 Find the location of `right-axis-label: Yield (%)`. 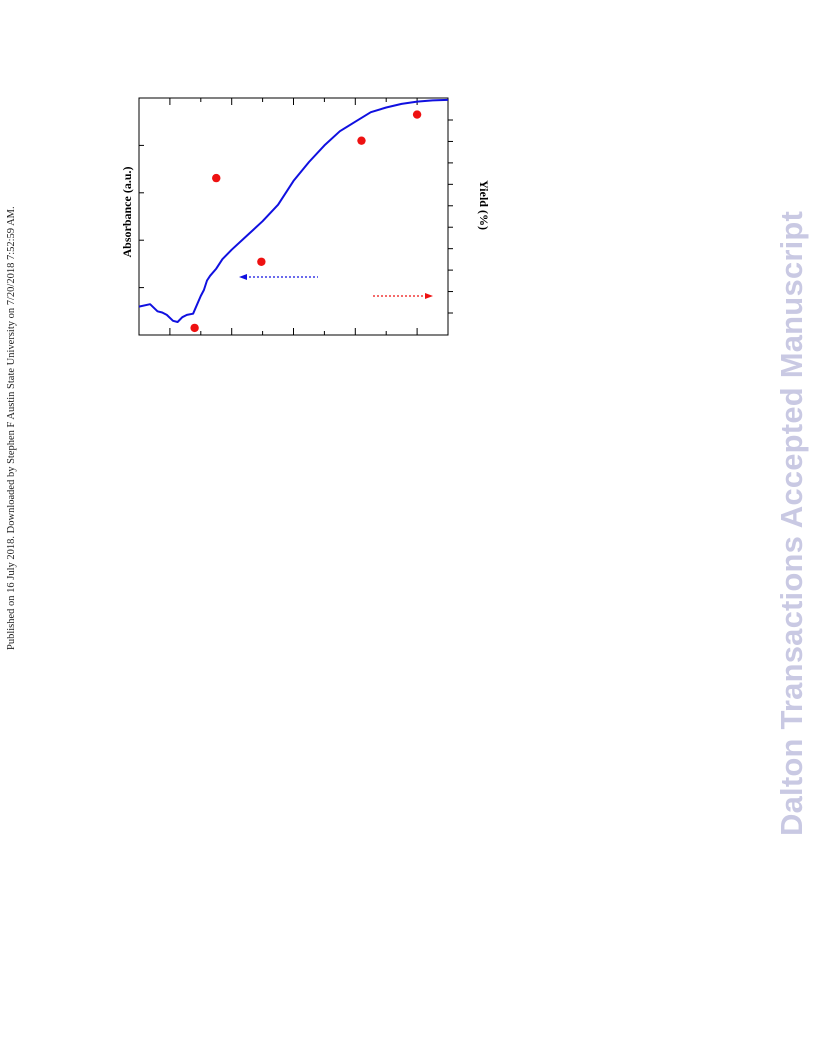

right-axis-label: Yield (%) is located at coordinates (484, 205).